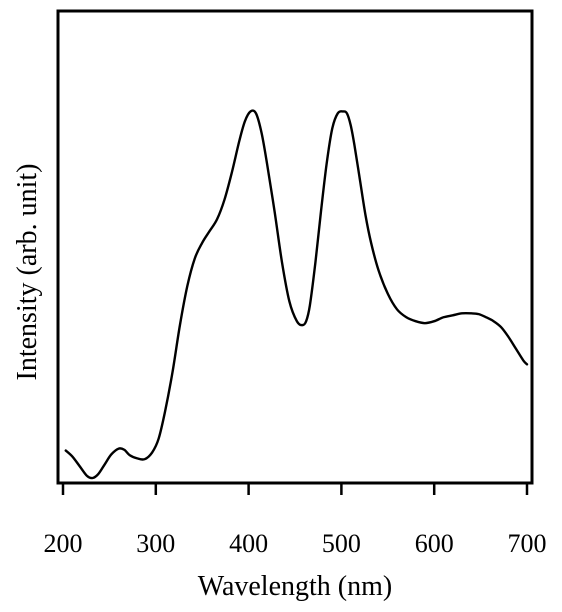 The image size is (562, 612). Describe the element at coordinates (295, 489) in the screenshot. I see `x-axis-ticks` at that location.